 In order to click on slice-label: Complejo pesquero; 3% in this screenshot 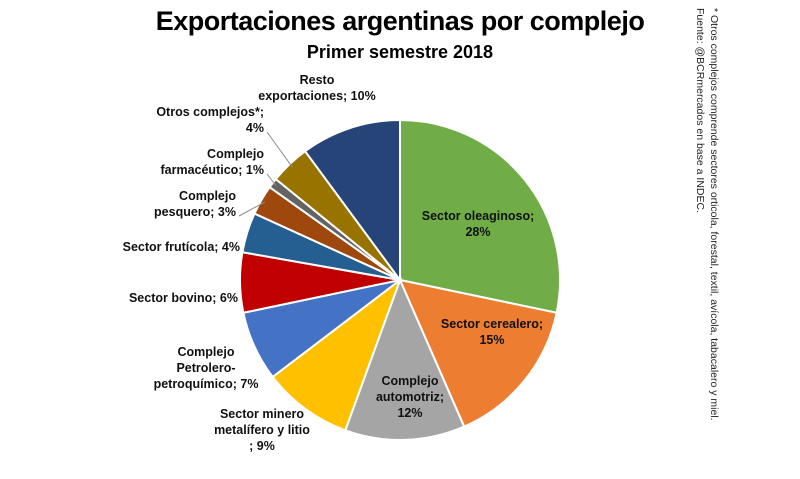, I will do `click(195, 204)`.